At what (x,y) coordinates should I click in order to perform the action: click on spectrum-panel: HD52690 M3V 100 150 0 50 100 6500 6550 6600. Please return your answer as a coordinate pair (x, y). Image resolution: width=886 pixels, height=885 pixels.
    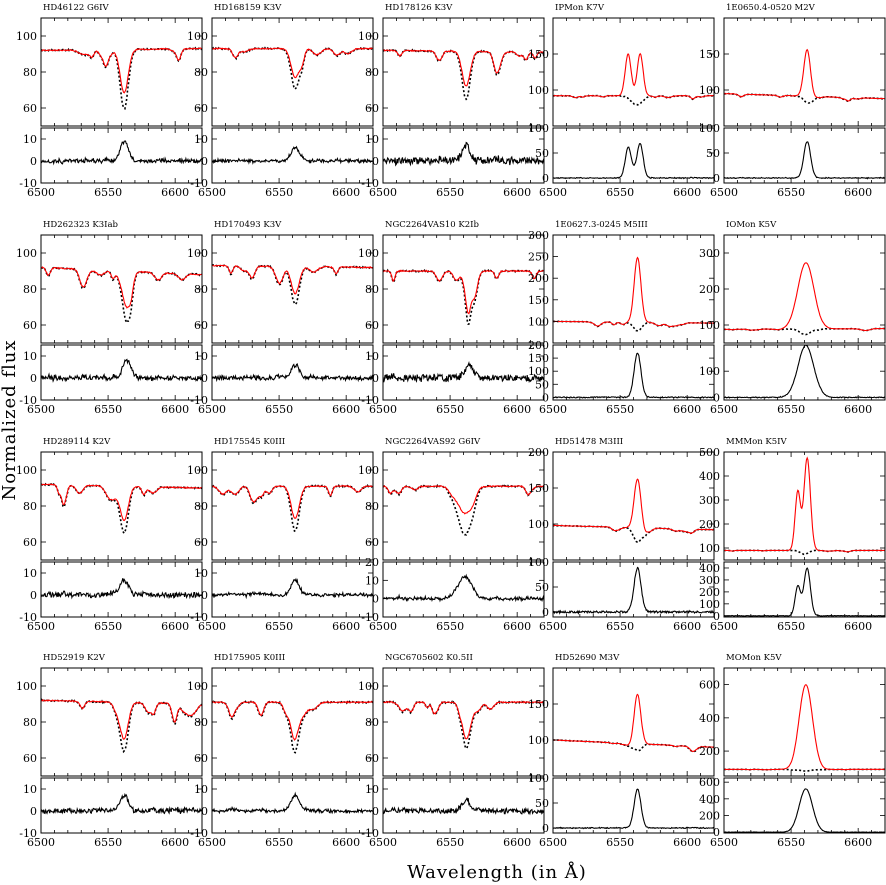
    Looking at the image, I should click on (621, 751).